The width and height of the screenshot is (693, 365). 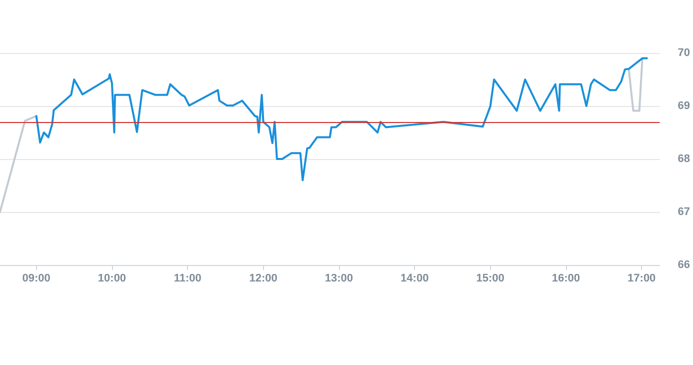 I want to click on x-tick-label: 11:00, so click(x=188, y=278).